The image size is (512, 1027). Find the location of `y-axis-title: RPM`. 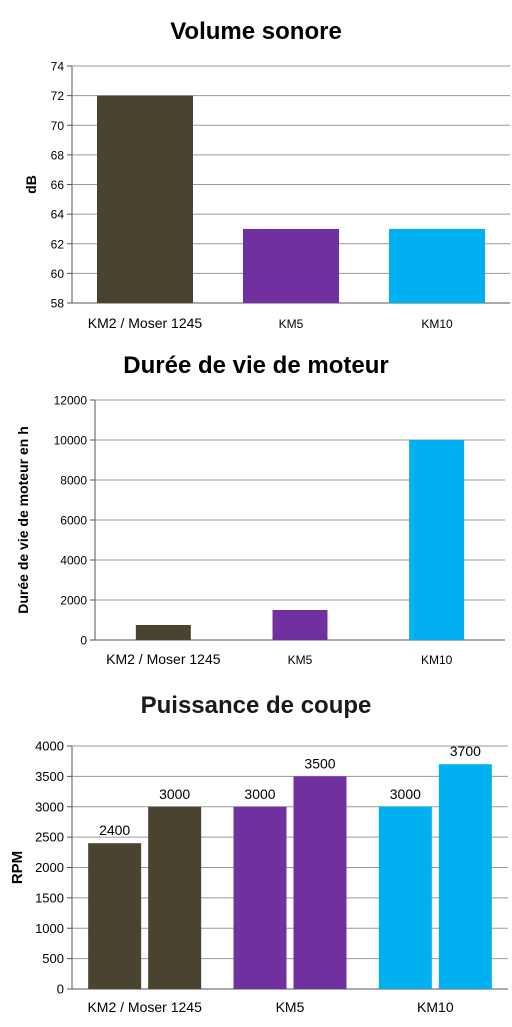

y-axis-title: RPM is located at coordinates (17, 867).